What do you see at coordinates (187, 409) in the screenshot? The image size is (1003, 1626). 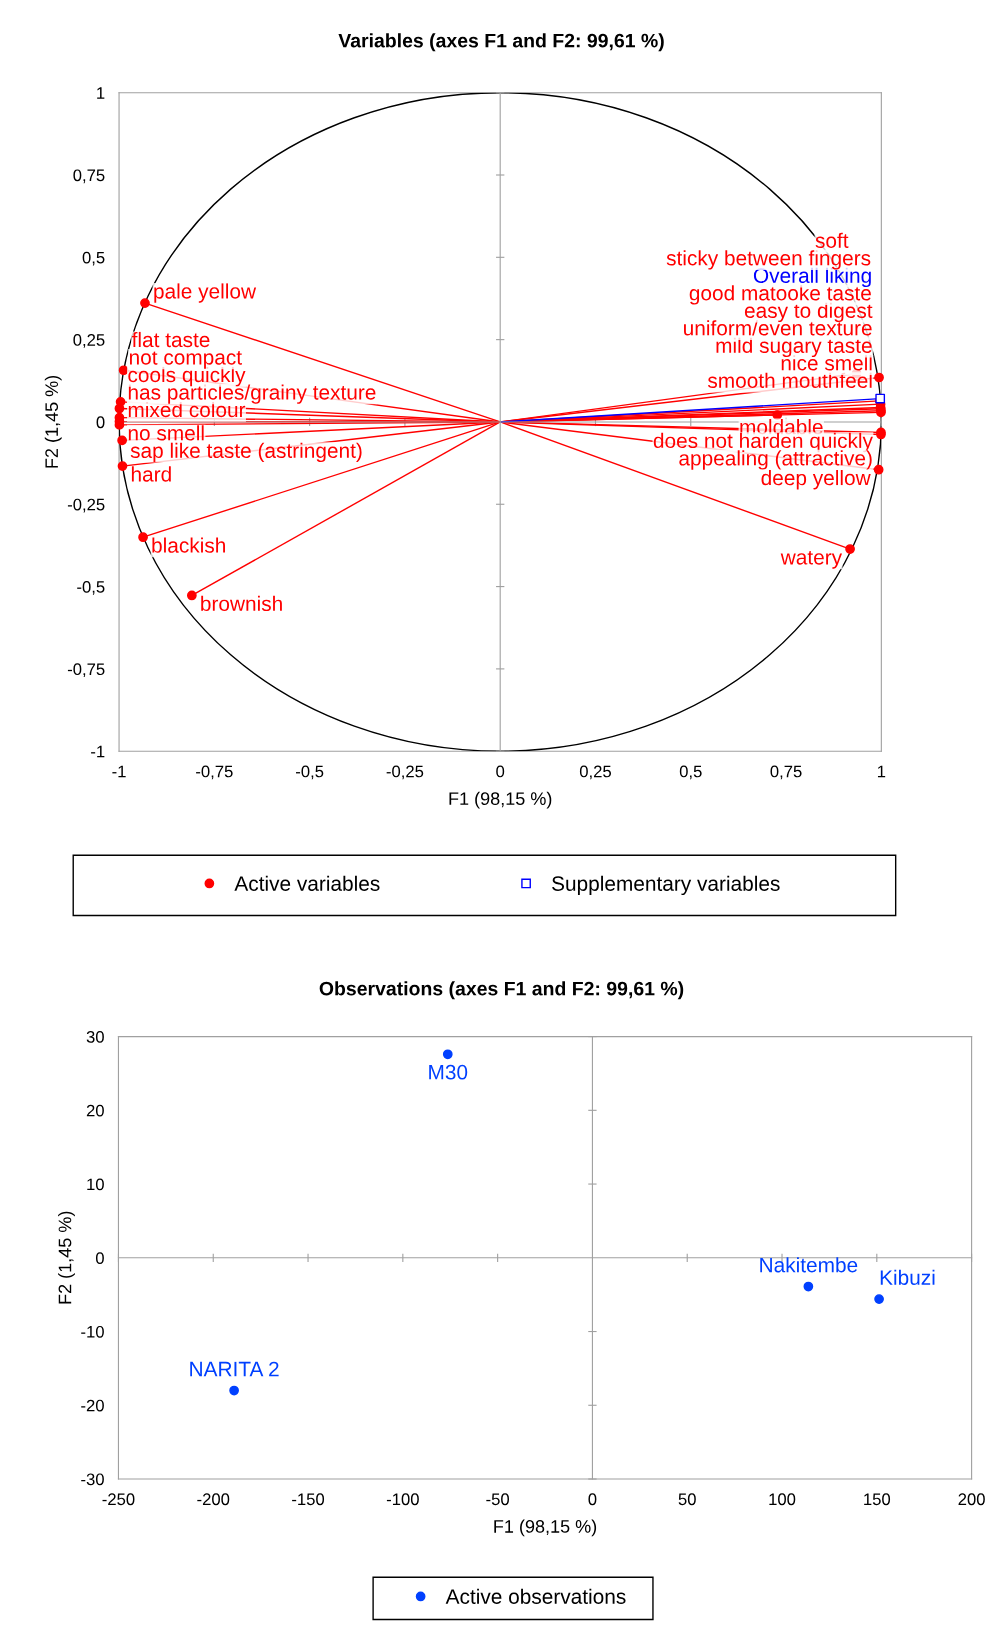 I see `annotation: mixed colour` at bounding box center [187, 409].